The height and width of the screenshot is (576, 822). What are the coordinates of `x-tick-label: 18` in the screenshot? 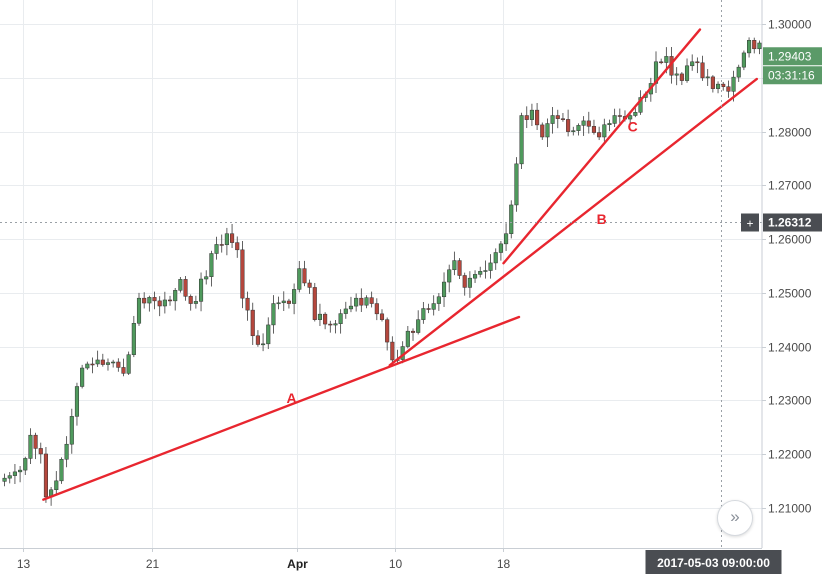 It's located at (504, 564).